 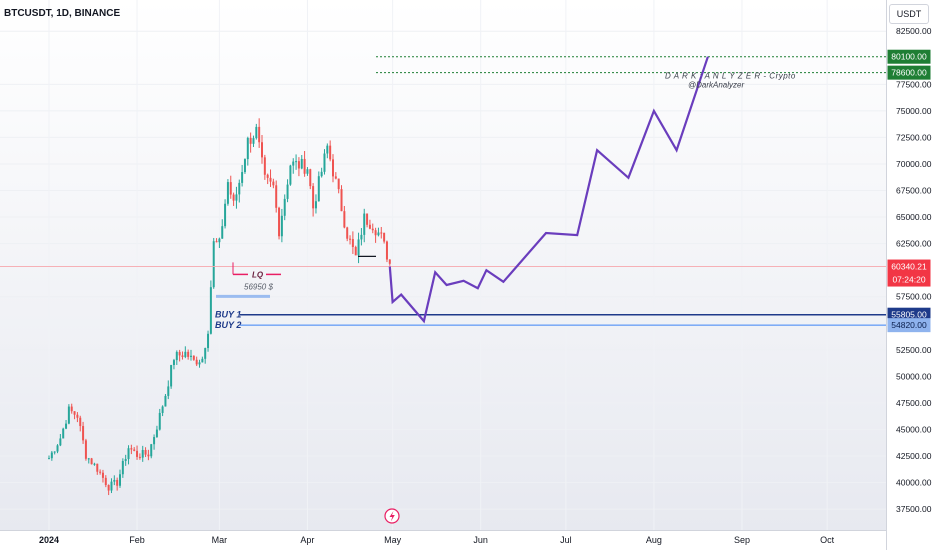 What do you see at coordinates (654, 540) in the screenshot?
I see `time-tick-label: Aug` at bounding box center [654, 540].